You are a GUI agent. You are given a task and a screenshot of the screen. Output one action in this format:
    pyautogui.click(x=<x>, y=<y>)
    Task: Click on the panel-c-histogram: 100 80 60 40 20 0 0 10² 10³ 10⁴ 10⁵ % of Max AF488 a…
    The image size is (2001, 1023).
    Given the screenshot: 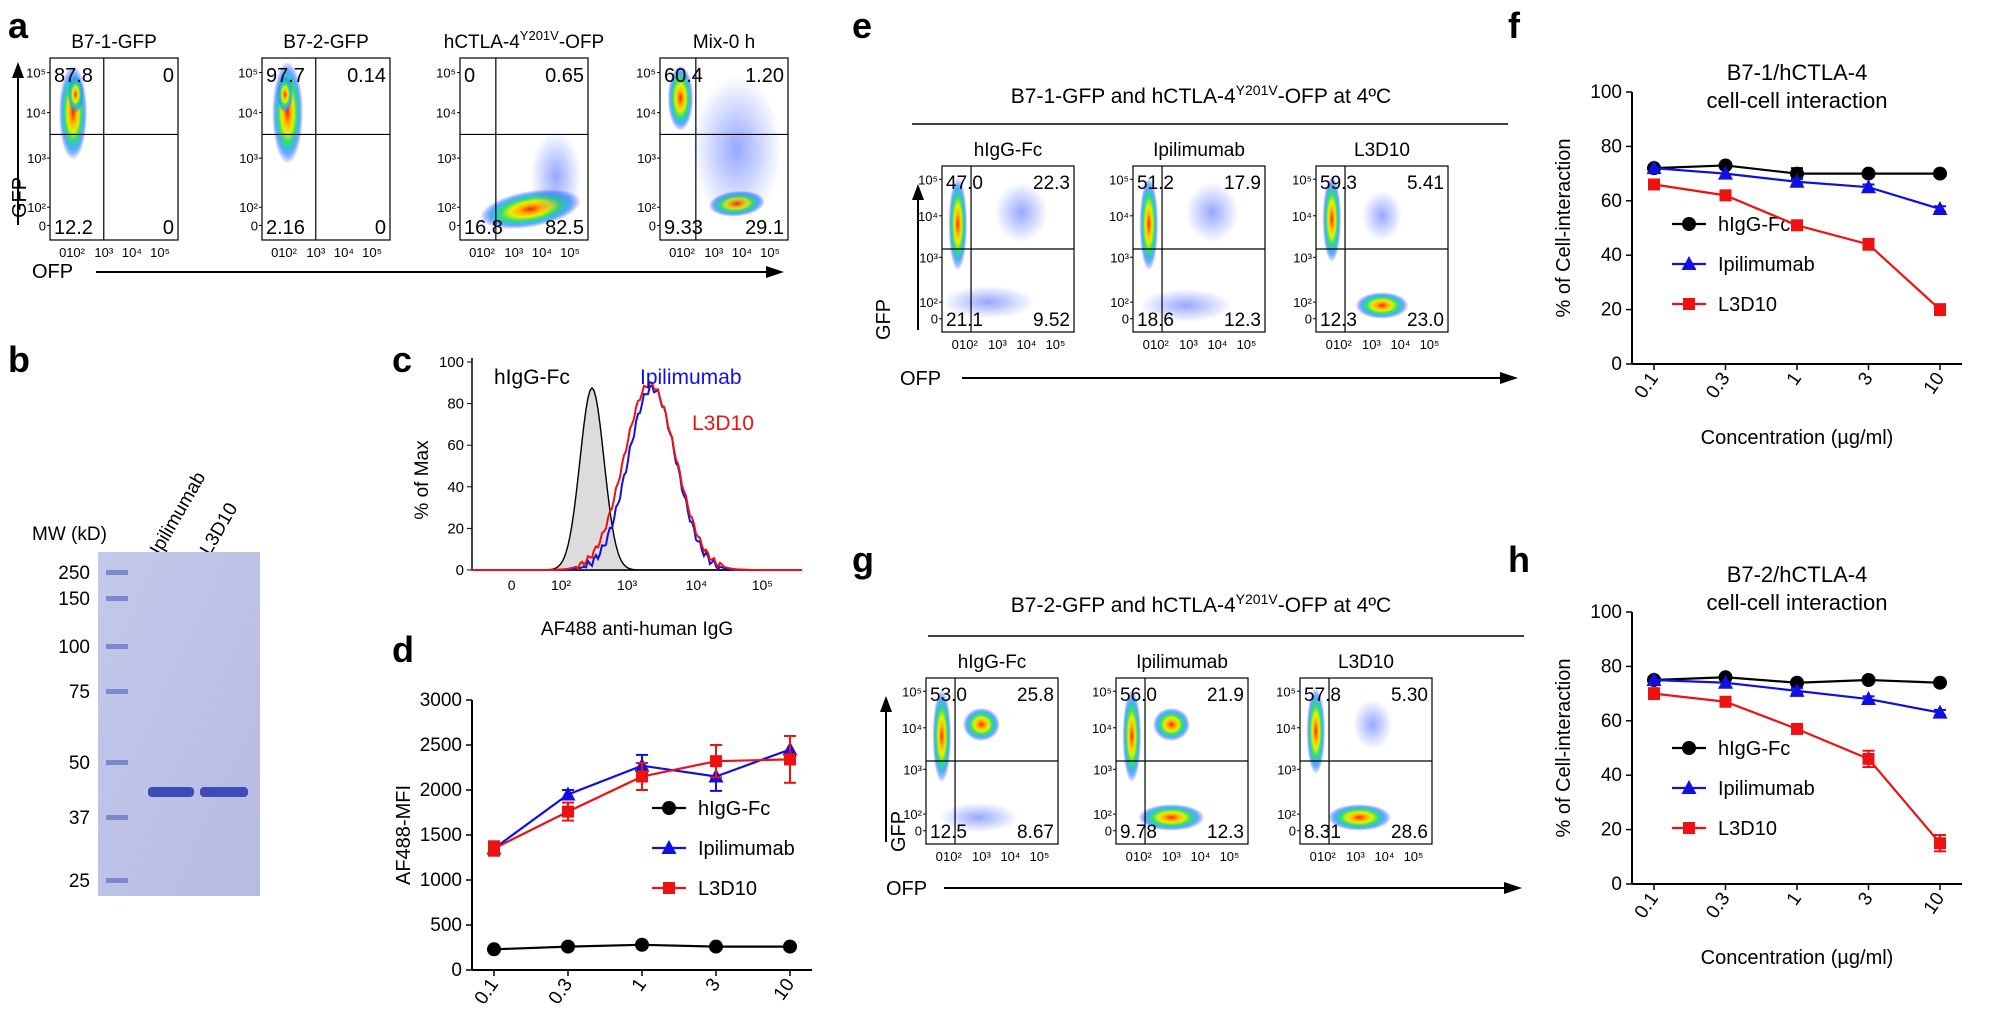 What is the action you would take?
    pyautogui.click(x=607, y=497)
    